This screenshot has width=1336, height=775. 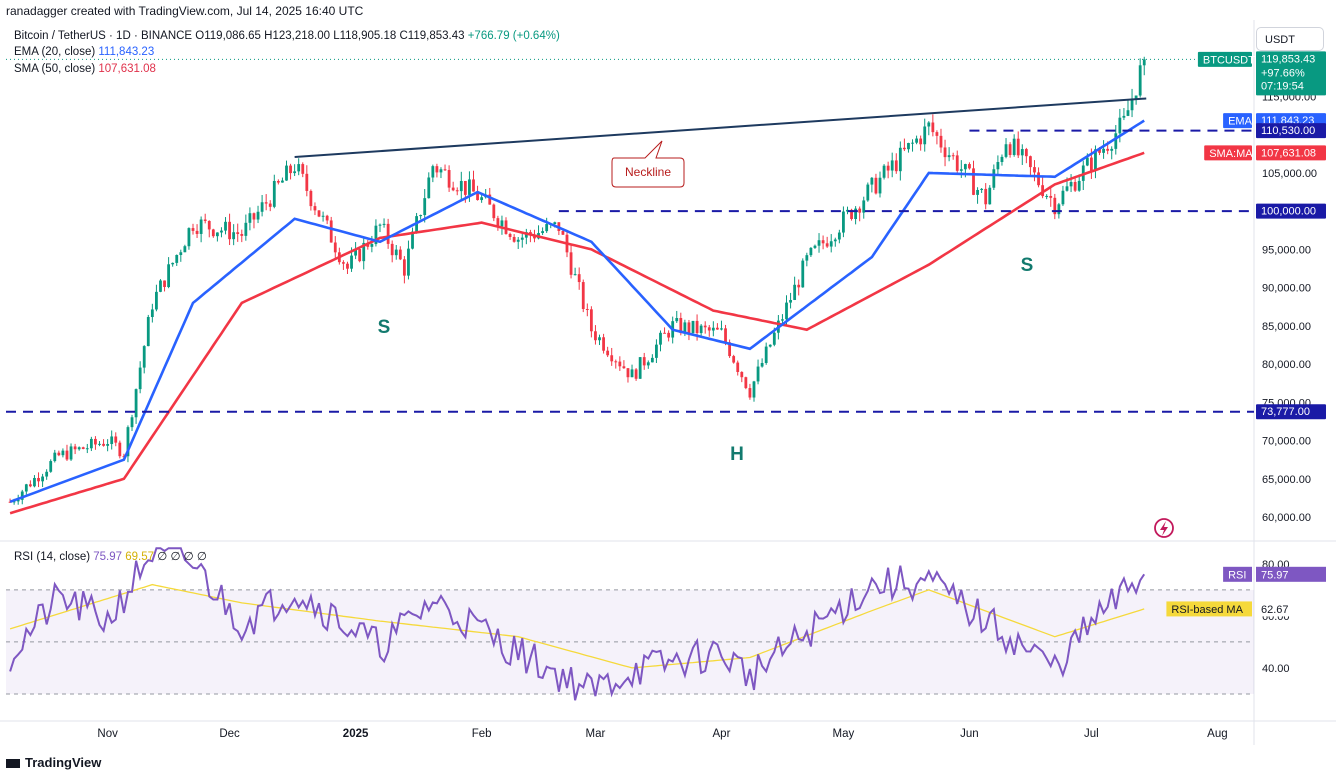 I want to click on price-axis-tick: 85,000.00, so click(x=1286, y=327).